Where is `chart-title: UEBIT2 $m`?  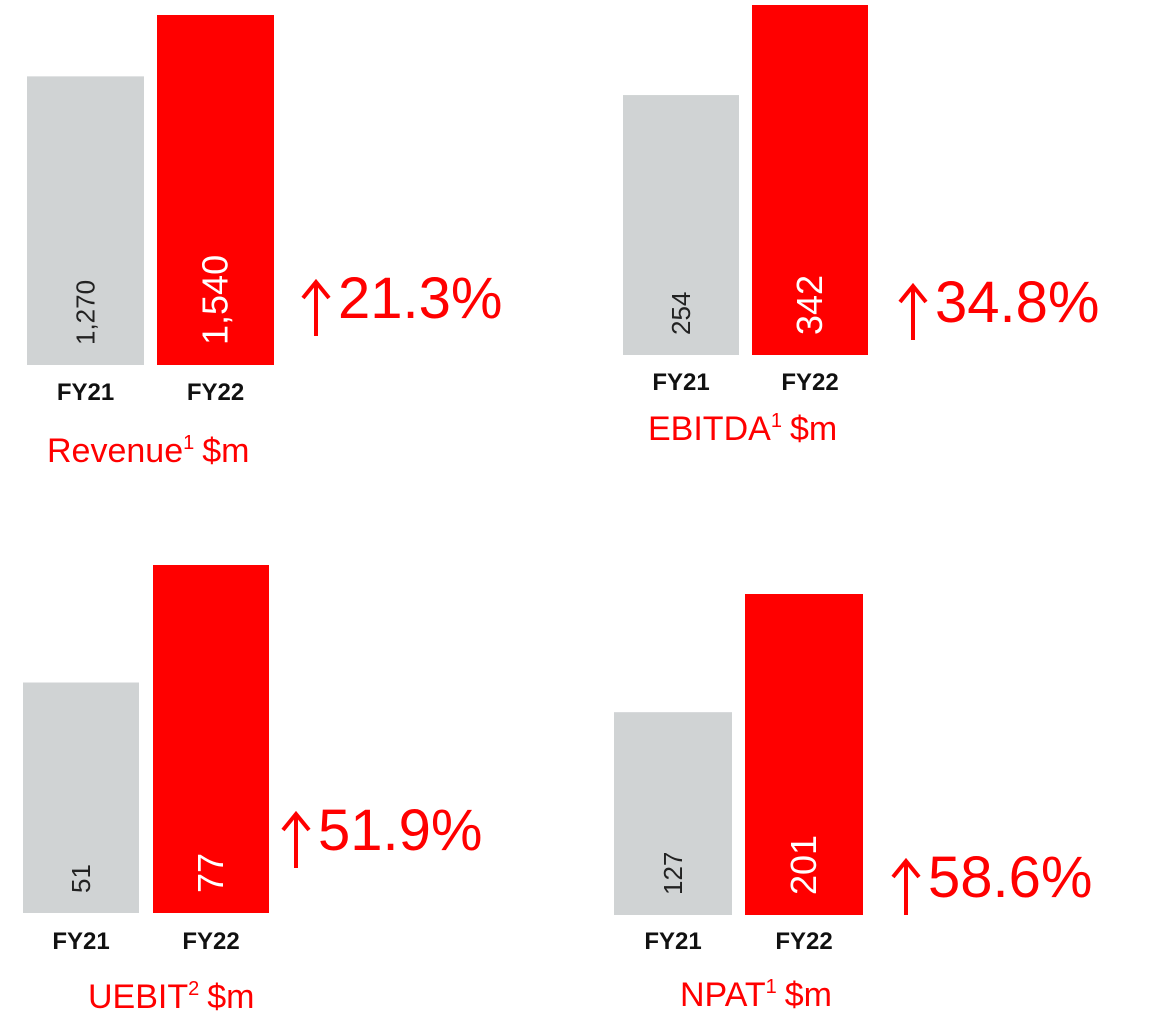
chart-title: UEBIT2 $m is located at coordinates (171, 996).